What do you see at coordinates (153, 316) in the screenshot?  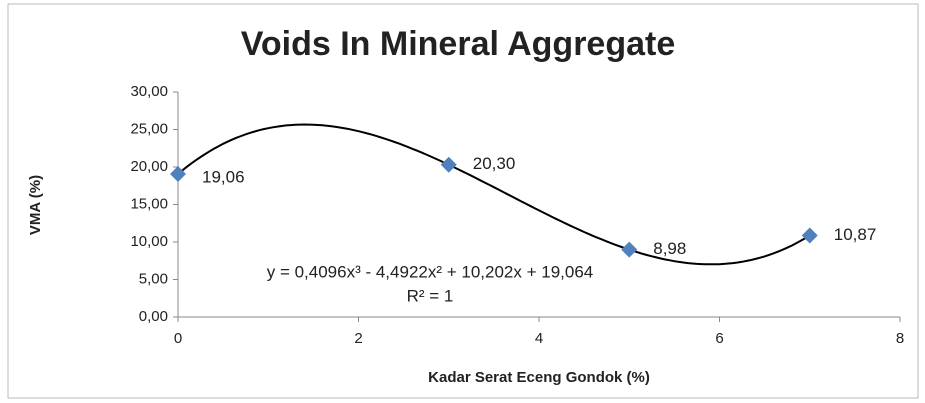 I see `y-tick-label: 0,00` at bounding box center [153, 316].